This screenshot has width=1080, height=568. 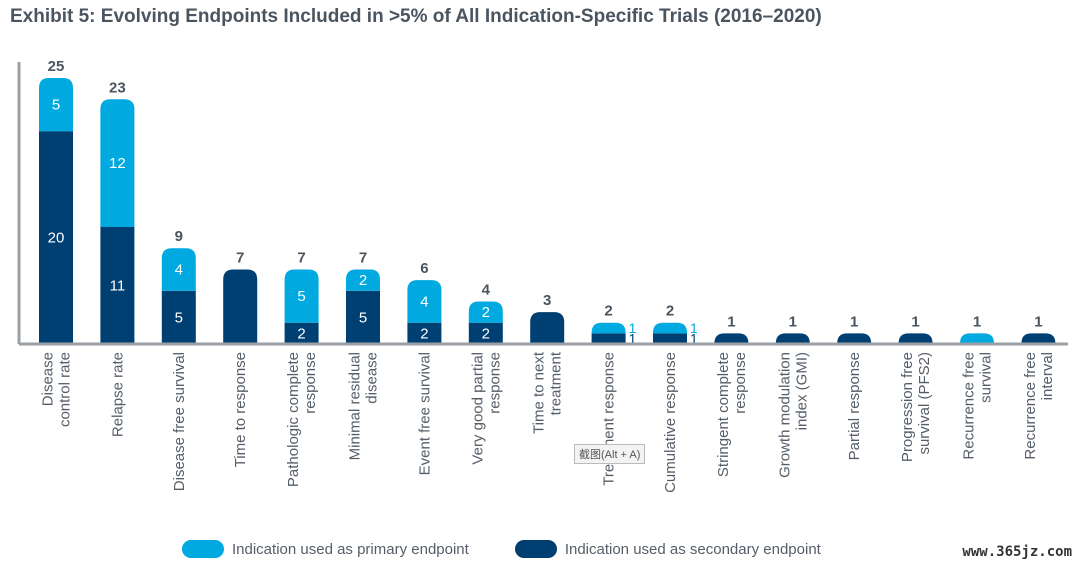 What do you see at coordinates (692, 549) in the screenshot?
I see `legend-label-secondary: Indication used as secondary endpoint` at bounding box center [692, 549].